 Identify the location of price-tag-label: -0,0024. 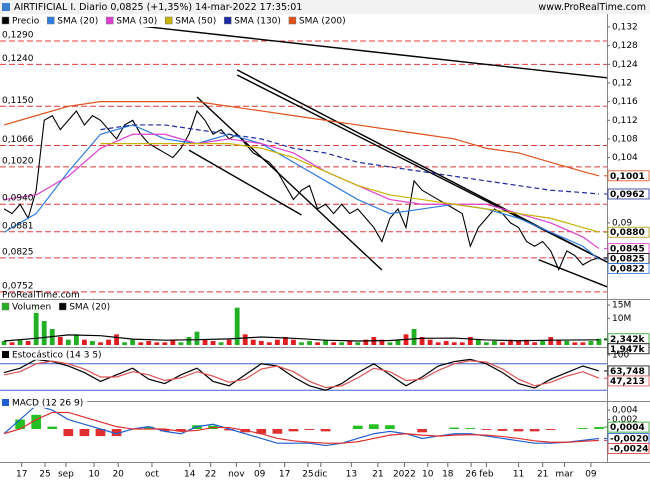
(629, 449).